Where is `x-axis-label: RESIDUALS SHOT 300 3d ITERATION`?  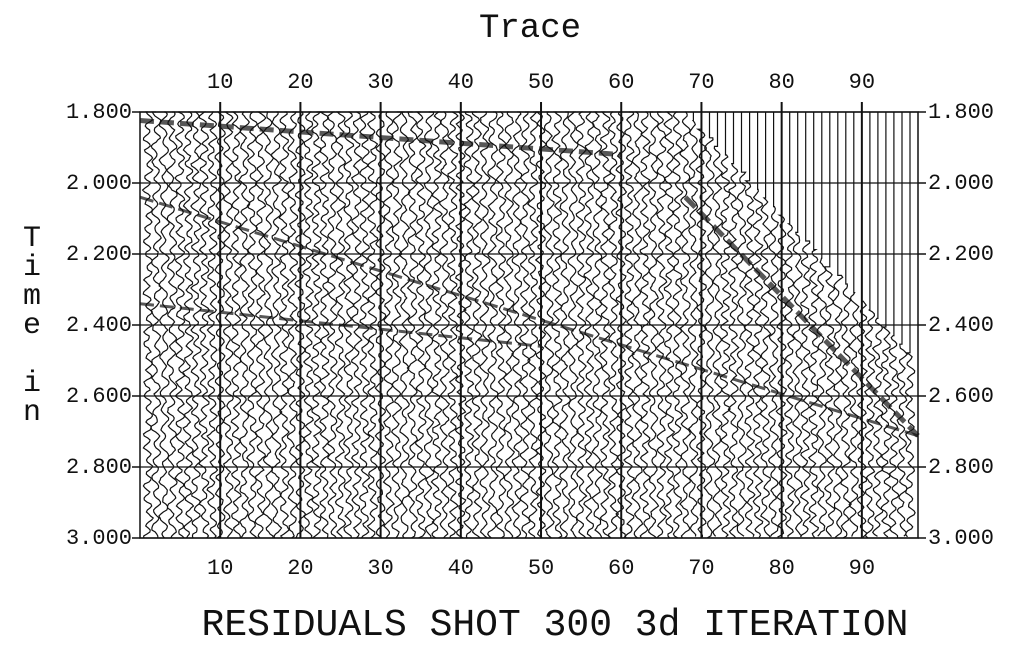 x-axis-label: RESIDUALS SHOT 300 3d ITERATION is located at coordinates (555, 625).